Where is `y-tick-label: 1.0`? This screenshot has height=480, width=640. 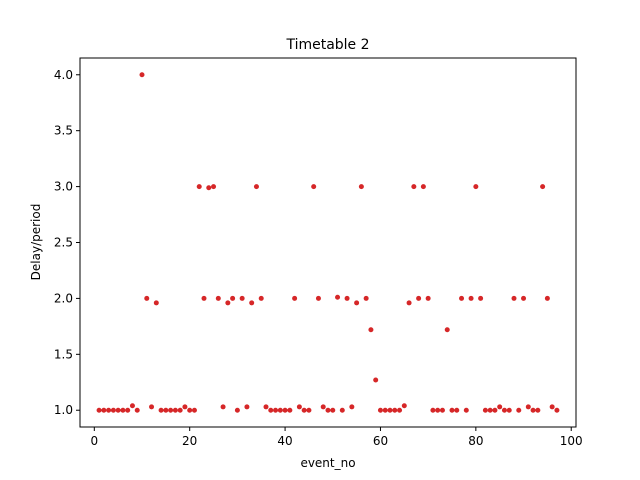
y-tick-label: 1.0 is located at coordinates (63, 410).